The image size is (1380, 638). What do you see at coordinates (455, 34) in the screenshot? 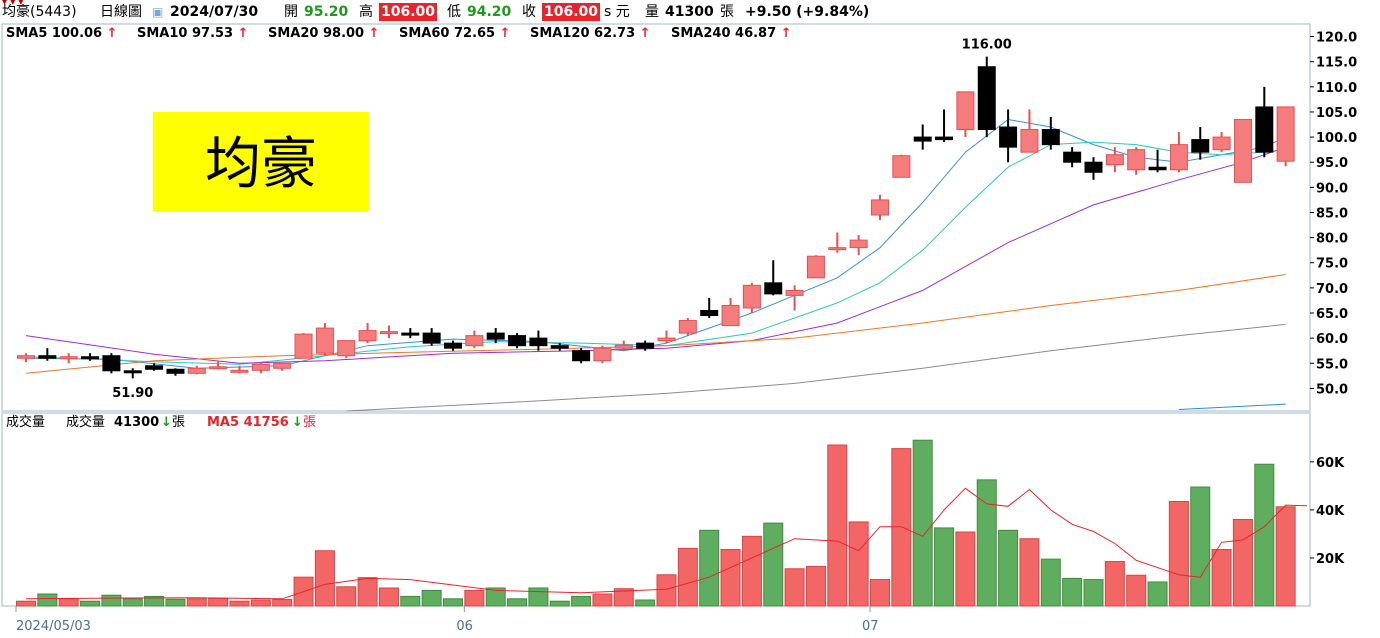
I see `sma60-legend: SMA60 72.65 ↑` at bounding box center [455, 34].